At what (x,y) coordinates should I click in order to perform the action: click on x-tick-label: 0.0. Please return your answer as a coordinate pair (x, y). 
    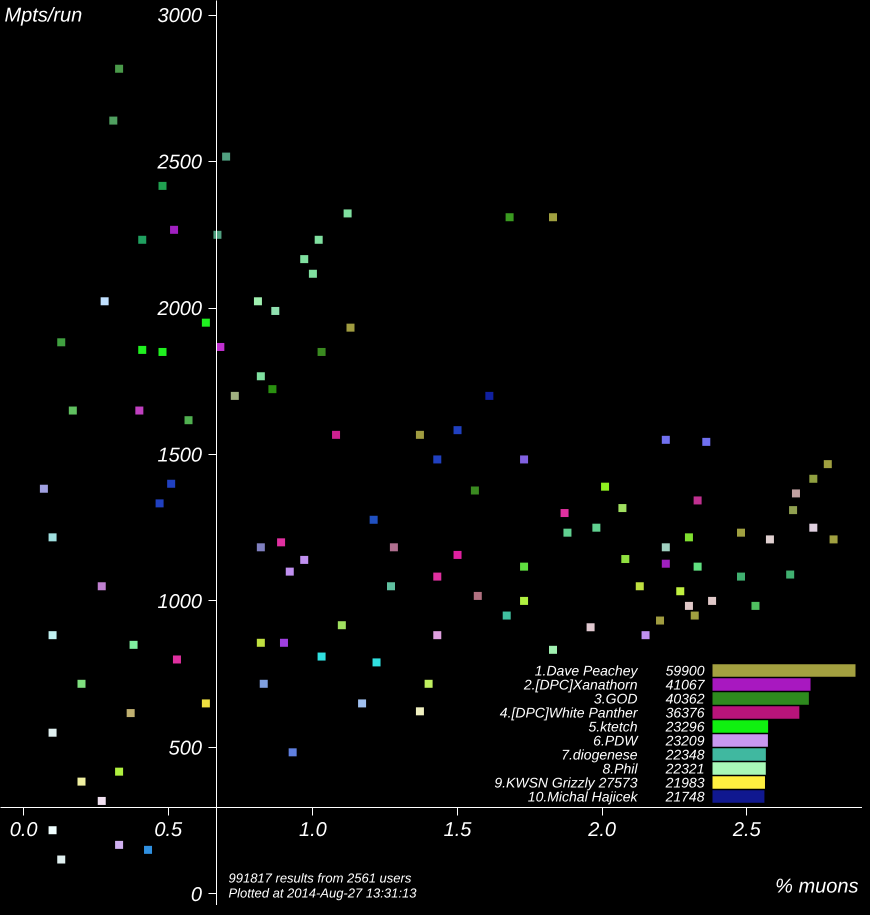
    Looking at the image, I should click on (24, 829).